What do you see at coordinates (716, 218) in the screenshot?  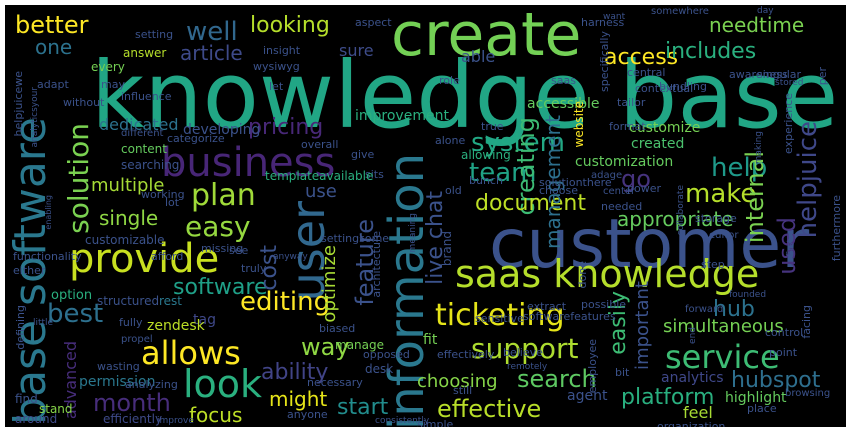 I see `cloud-word: storage` at bounding box center [716, 218].